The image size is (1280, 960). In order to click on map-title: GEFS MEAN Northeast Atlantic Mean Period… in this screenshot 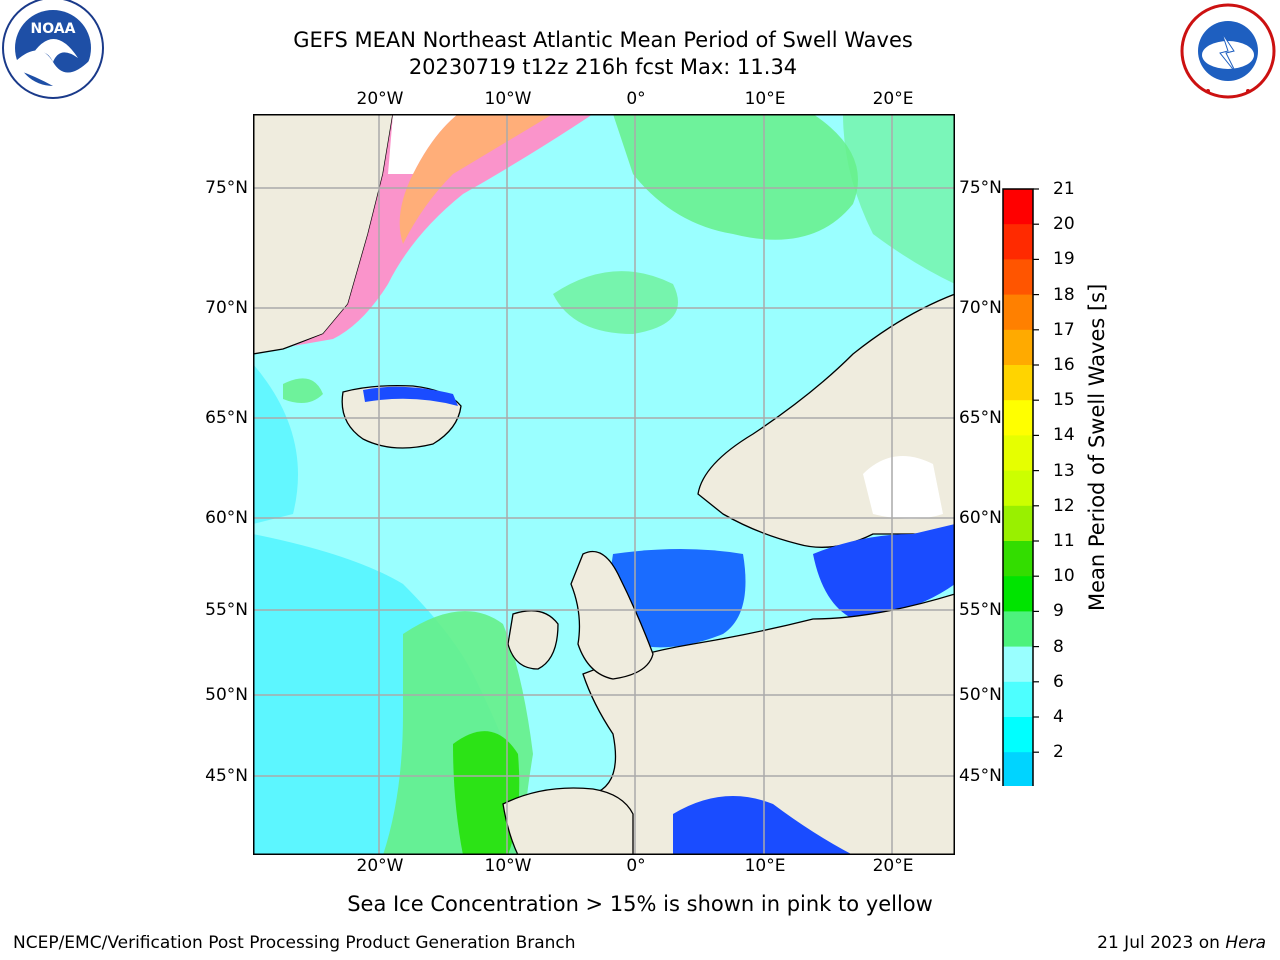, I will do `click(603, 40)`.